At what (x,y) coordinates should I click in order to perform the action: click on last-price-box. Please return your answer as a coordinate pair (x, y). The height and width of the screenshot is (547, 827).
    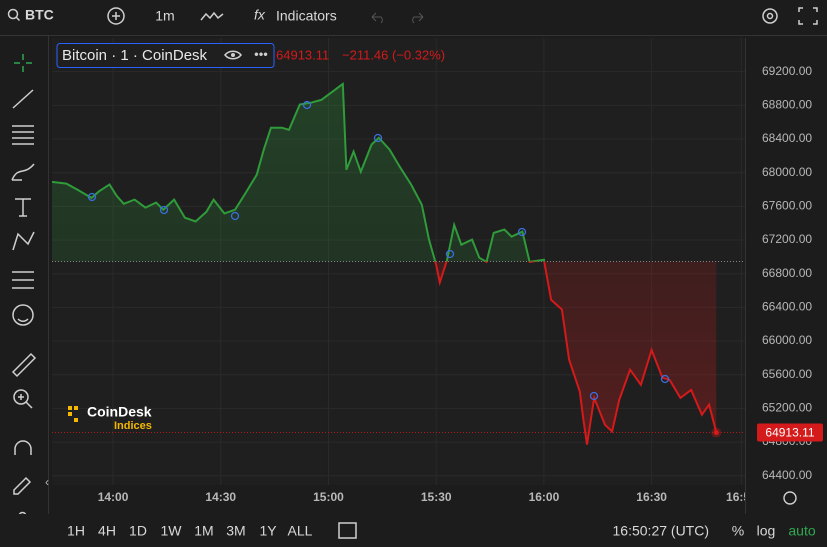
    Looking at the image, I should click on (790, 432).